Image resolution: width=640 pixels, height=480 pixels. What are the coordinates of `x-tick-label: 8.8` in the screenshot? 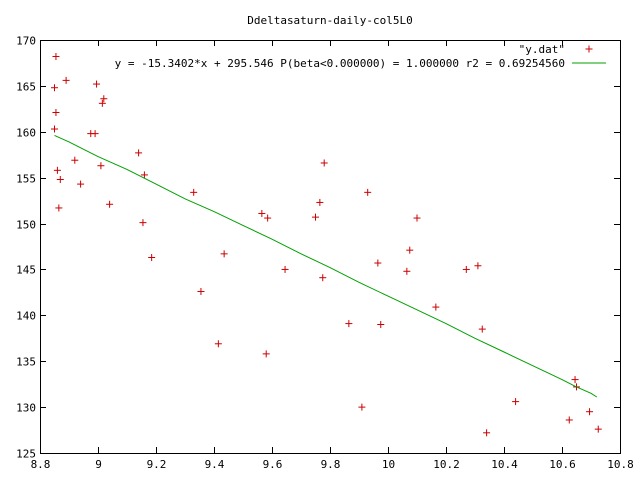 It's located at (41, 464).